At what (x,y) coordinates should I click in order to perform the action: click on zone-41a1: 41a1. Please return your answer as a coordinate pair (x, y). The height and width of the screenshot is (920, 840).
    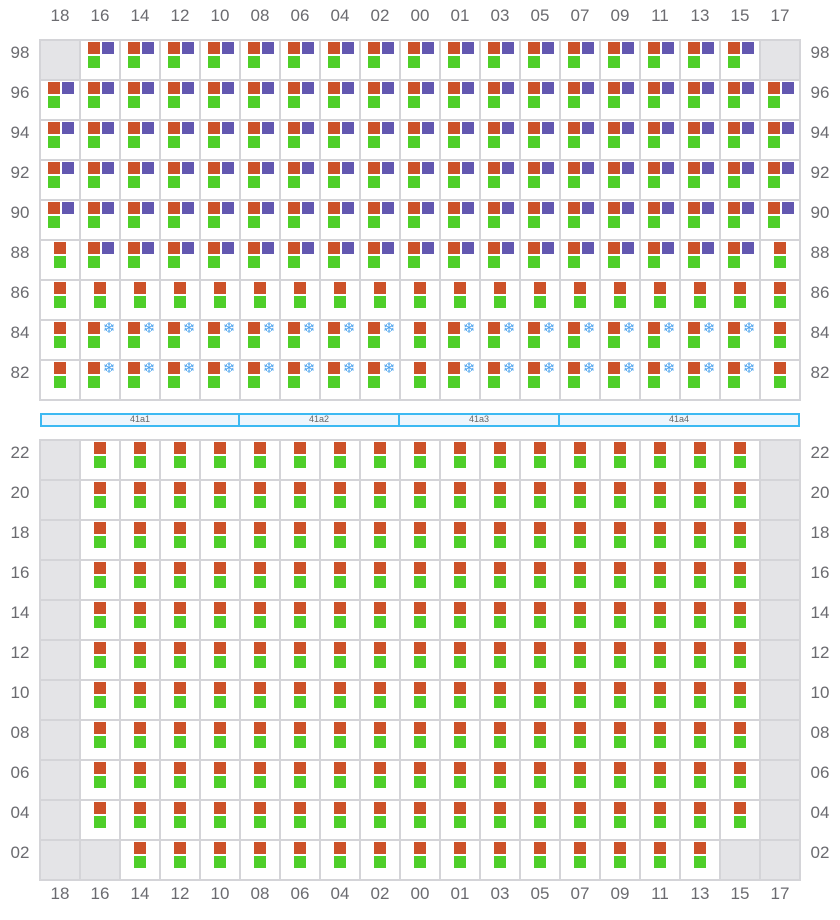
    Looking at the image, I should click on (141, 420).